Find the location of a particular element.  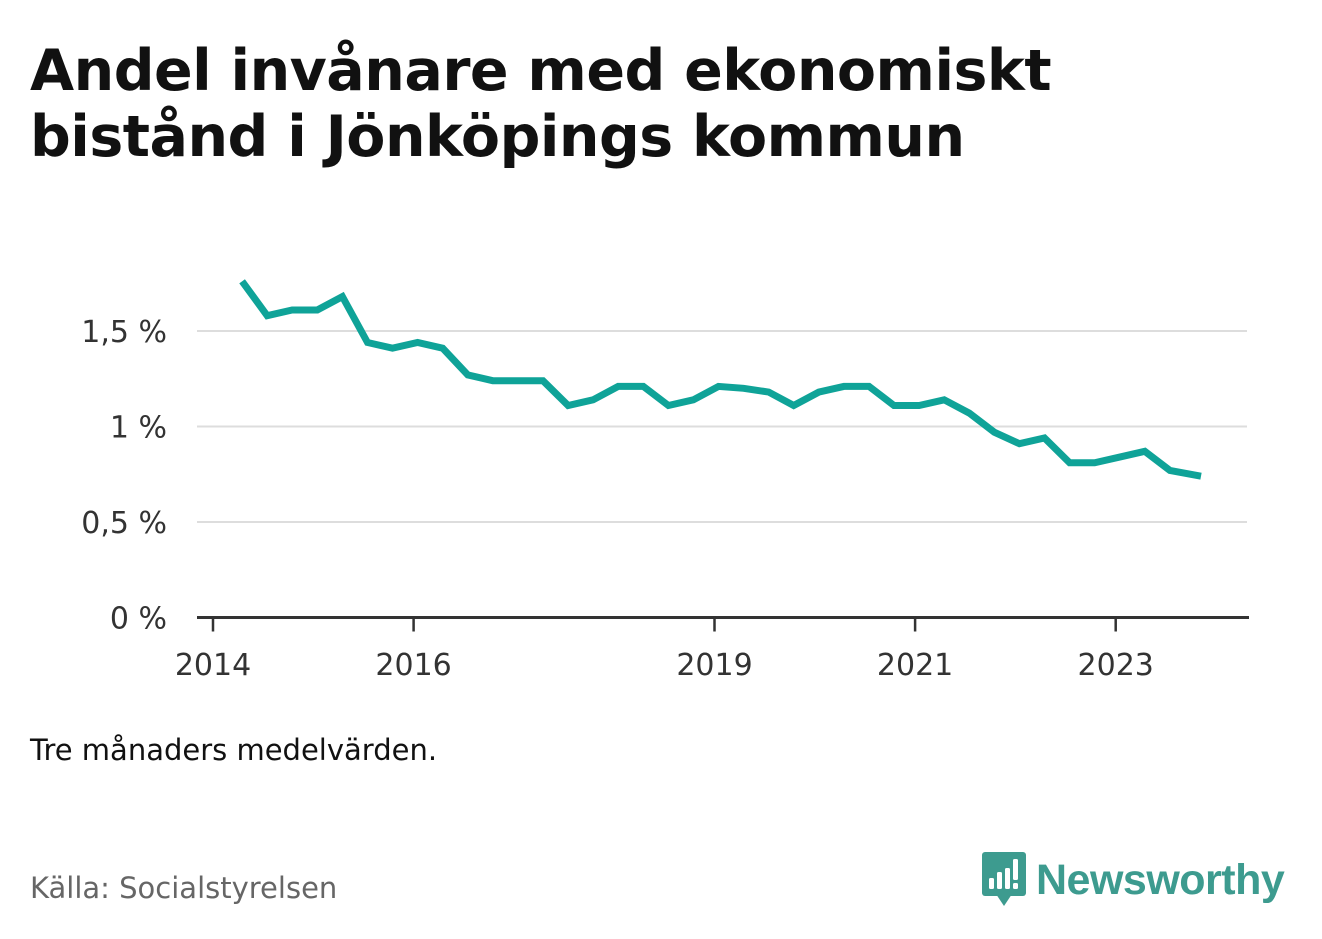

x-tick-label: 2021 is located at coordinates (915, 665).